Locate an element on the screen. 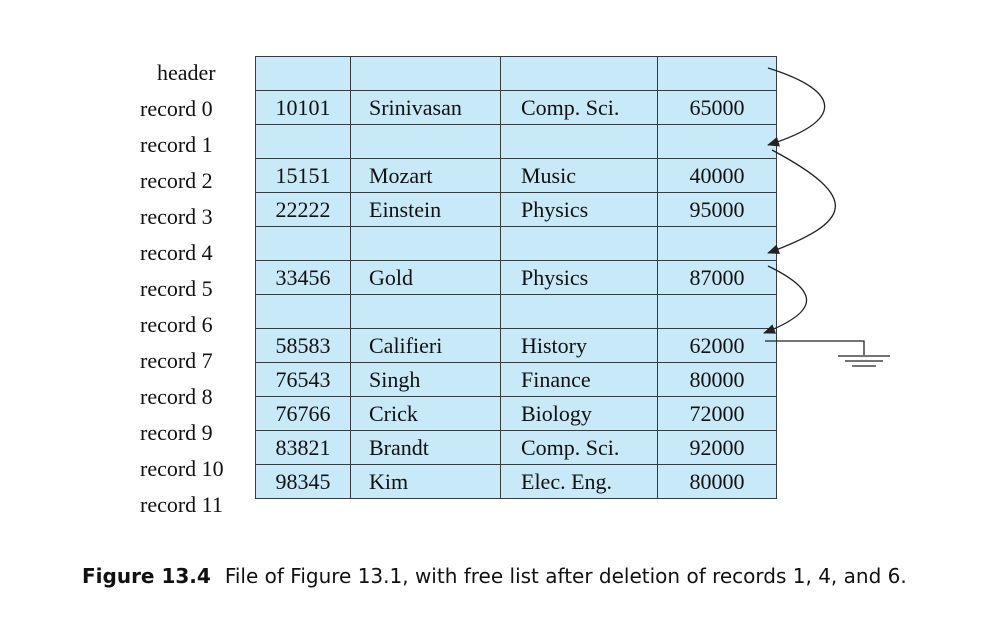 The height and width of the screenshot is (623, 1007). cell-id: 83821 is located at coordinates (303, 447).